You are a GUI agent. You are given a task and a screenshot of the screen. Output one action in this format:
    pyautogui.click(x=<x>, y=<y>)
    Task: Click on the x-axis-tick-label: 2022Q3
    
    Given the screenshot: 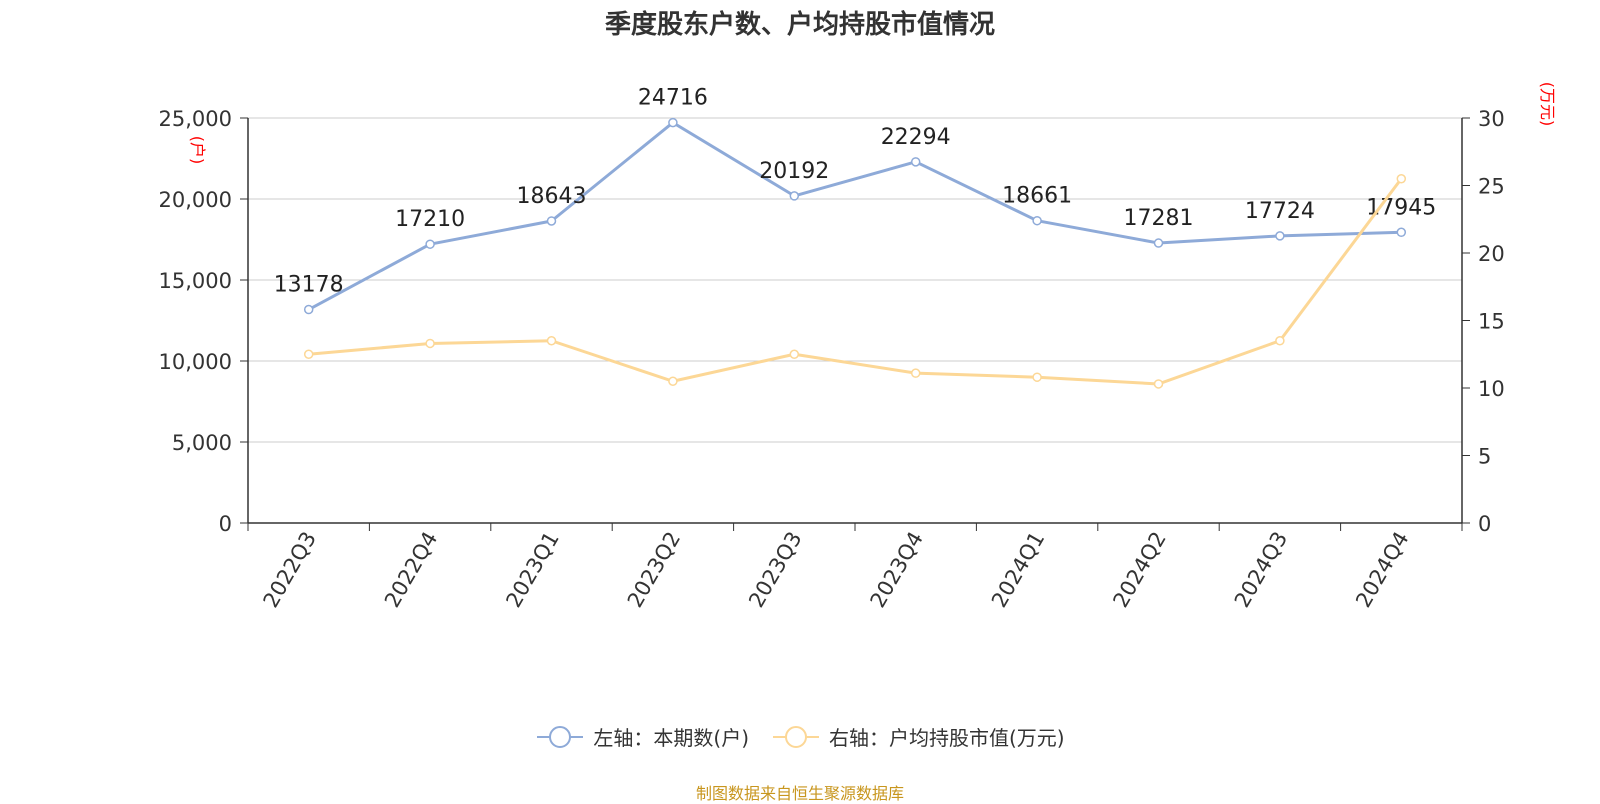 What is the action you would take?
    pyautogui.click(x=290, y=570)
    